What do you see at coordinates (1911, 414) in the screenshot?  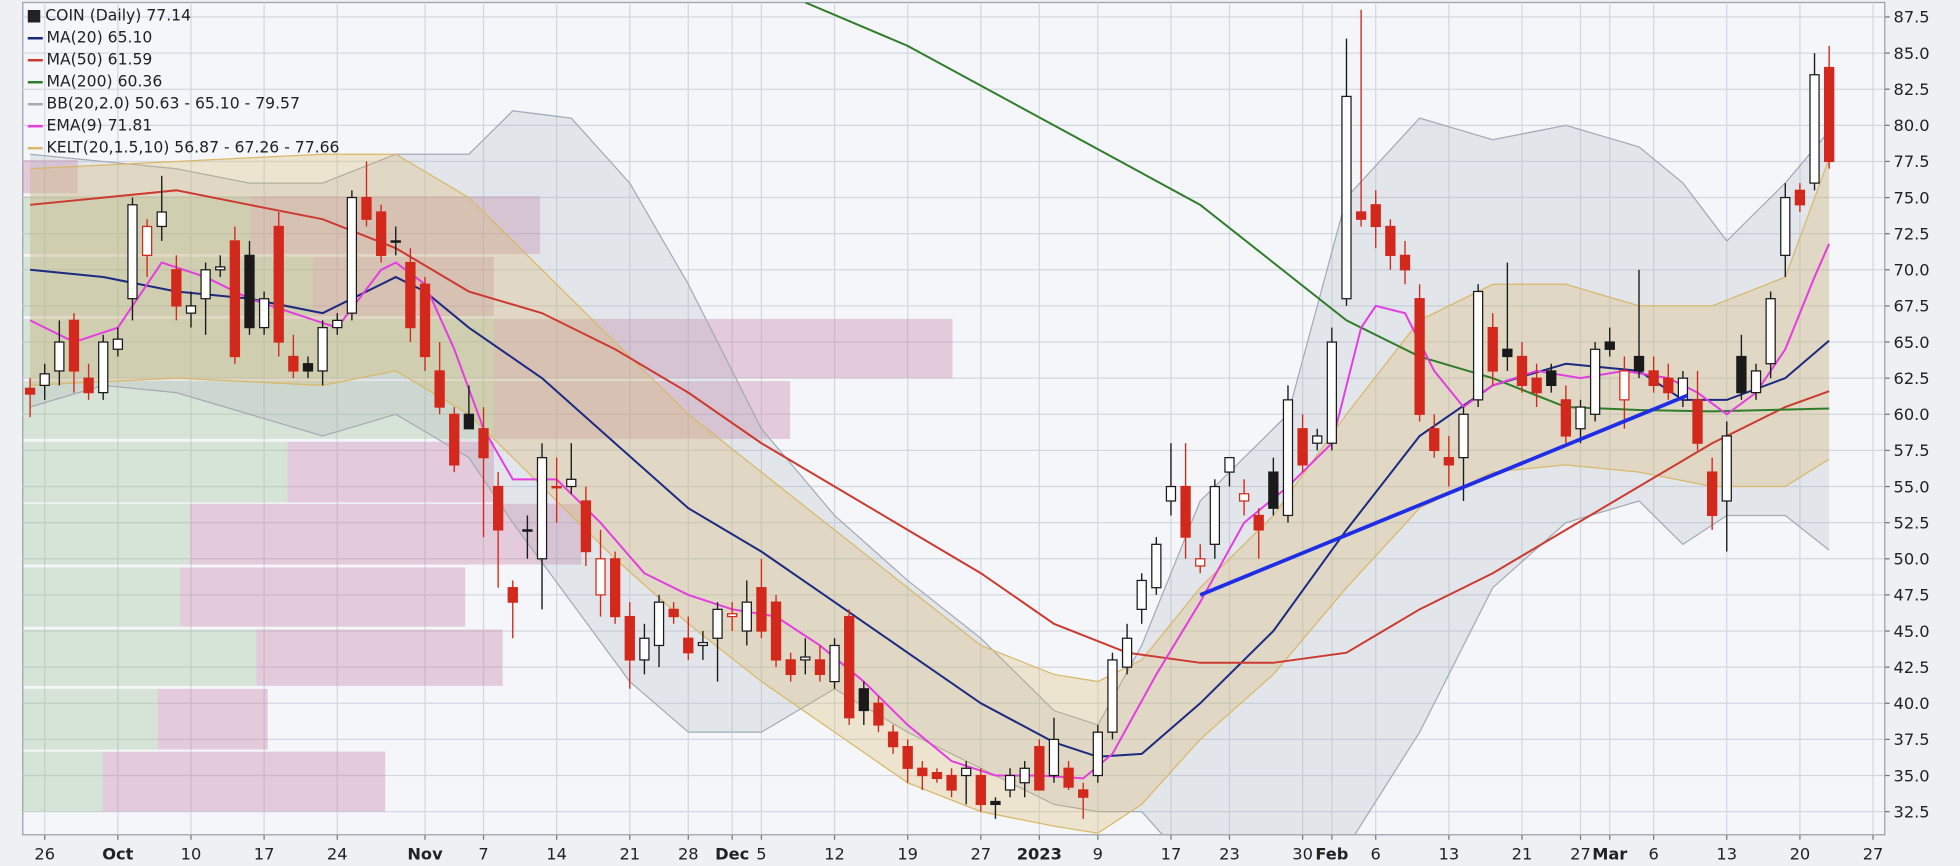 I see `y-tick-label: 60.0` at bounding box center [1911, 414].